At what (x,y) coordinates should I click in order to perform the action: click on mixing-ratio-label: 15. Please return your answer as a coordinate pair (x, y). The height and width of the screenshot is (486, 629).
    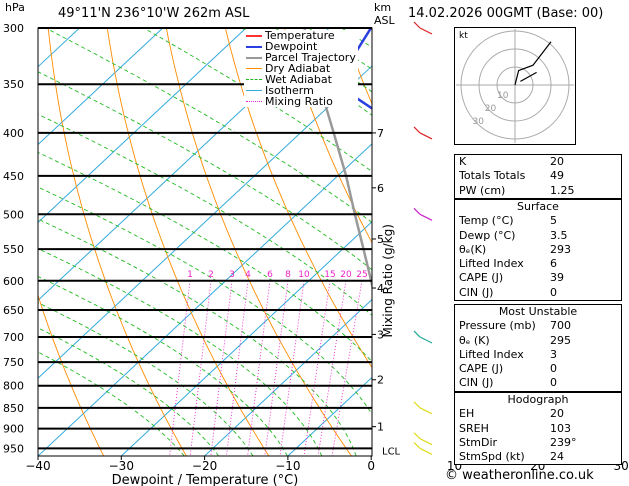
    Looking at the image, I should click on (329, 275).